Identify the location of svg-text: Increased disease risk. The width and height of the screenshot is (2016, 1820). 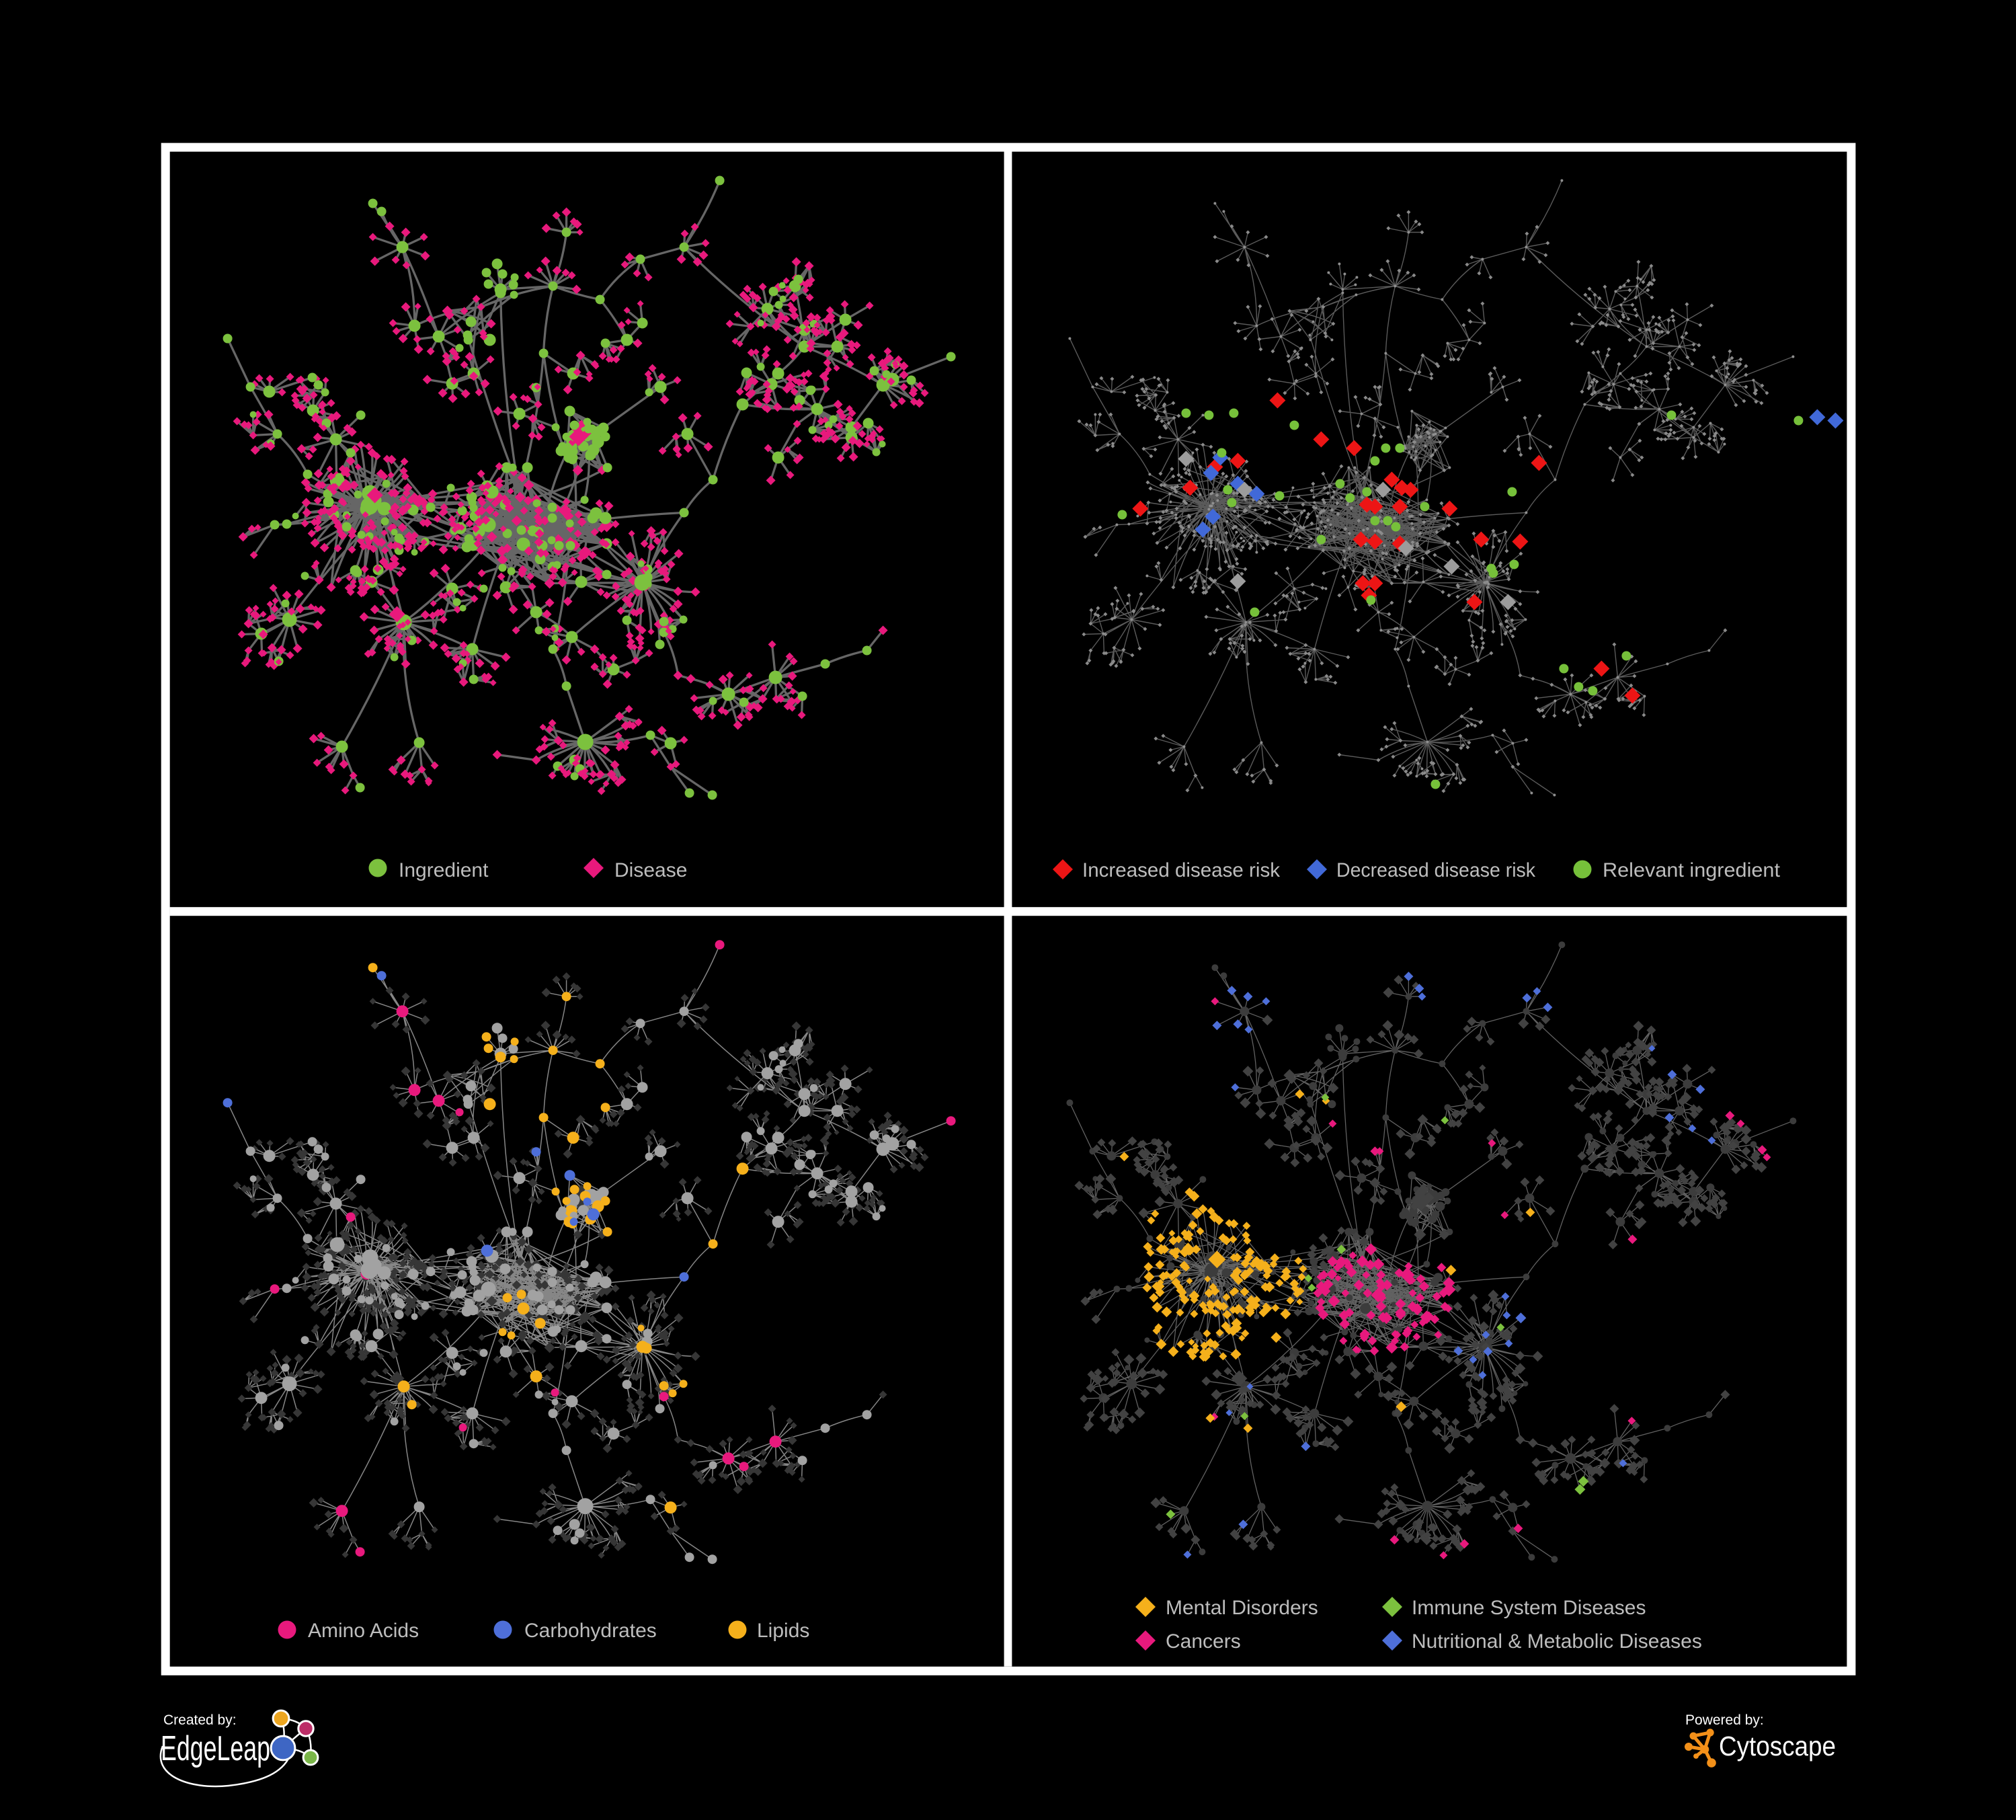
(1181, 870).